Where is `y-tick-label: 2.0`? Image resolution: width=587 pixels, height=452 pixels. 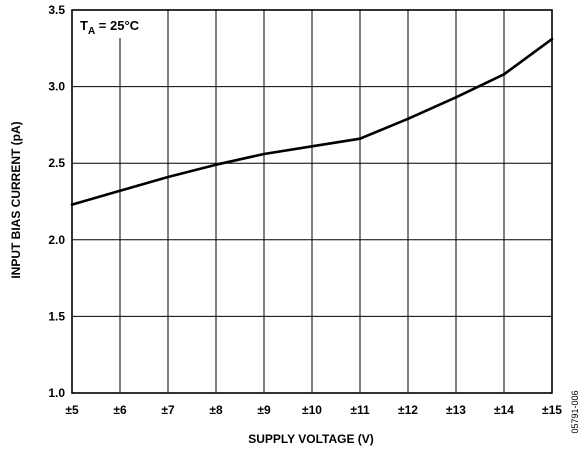
y-tick-label: 2.0 is located at coordinates (56, 240).